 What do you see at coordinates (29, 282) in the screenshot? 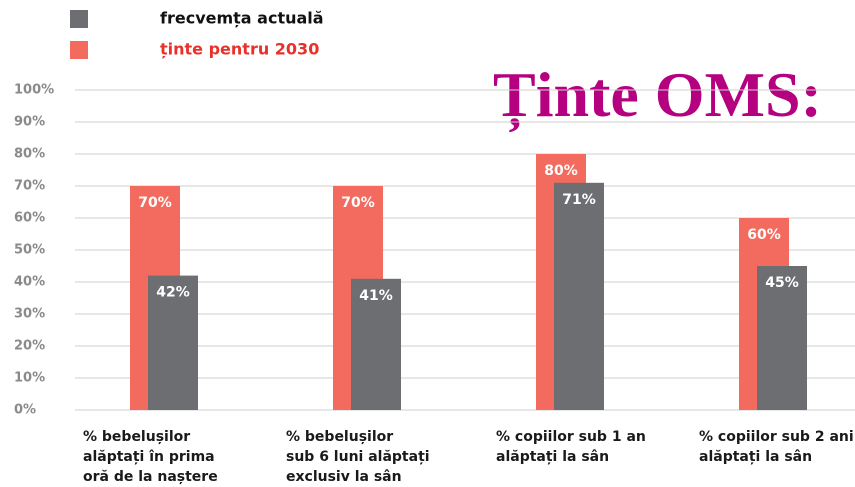
I see `y-tick-label: 40%` at bounding box center [29, 282].